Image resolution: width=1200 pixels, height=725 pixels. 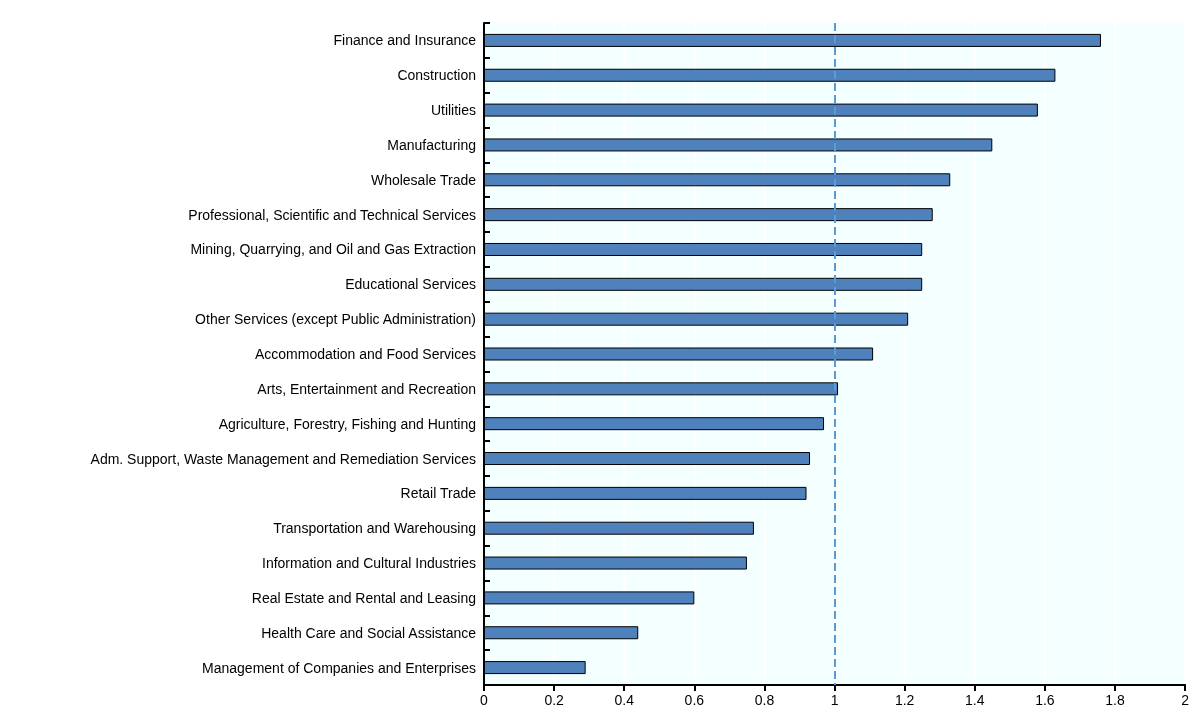 What do you see at coordinates (333, 249) in the screenshot?
I see `y-tick-label: Mining, Quarrying, and Oil and Gas Extraction` at bounding box center [333, 249].